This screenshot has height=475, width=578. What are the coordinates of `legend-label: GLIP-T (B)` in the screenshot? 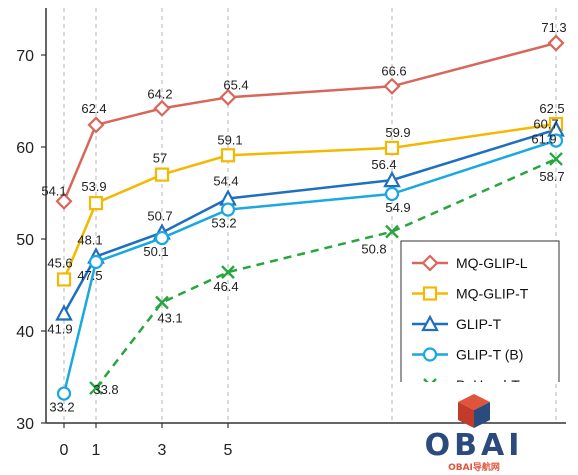 It's located at (489, 355).